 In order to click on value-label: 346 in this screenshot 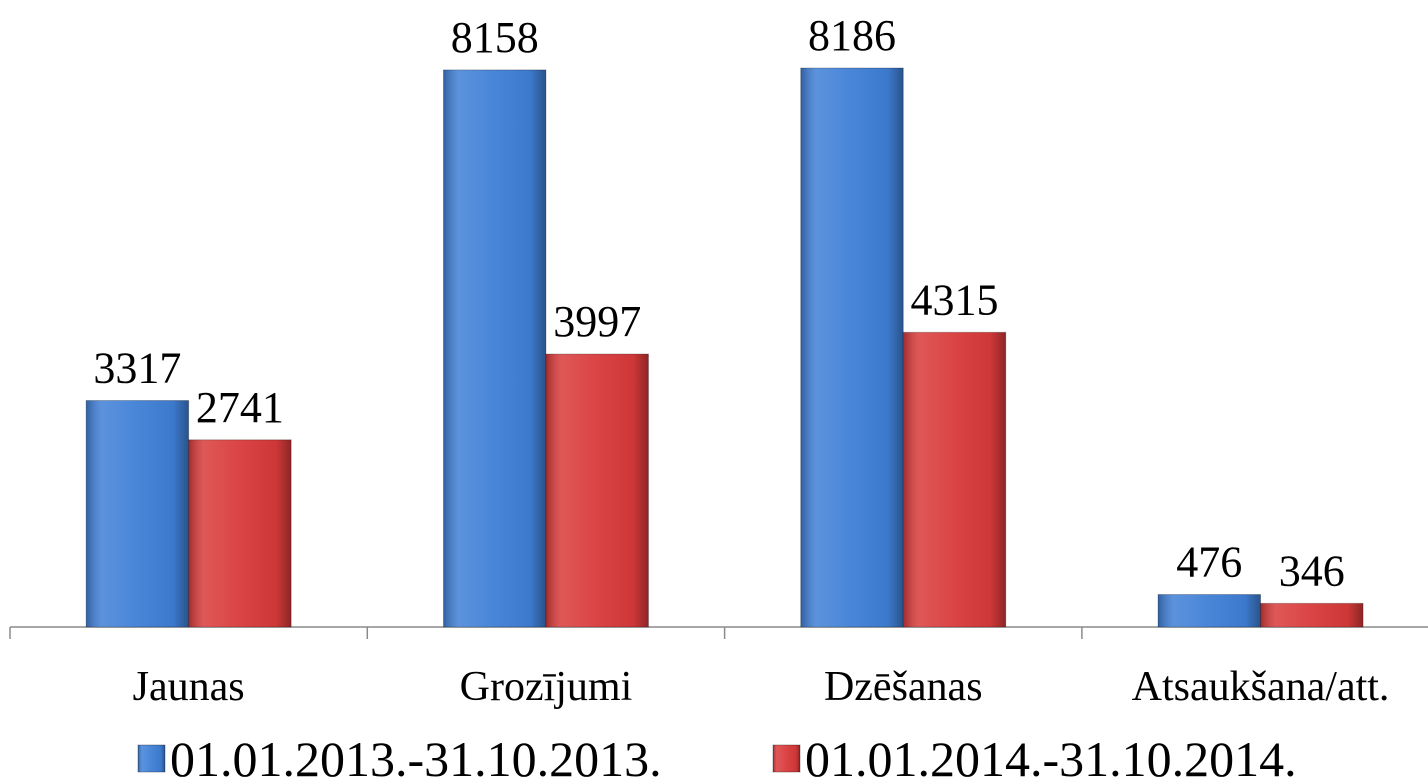, I will do `click(1312, 570)`.